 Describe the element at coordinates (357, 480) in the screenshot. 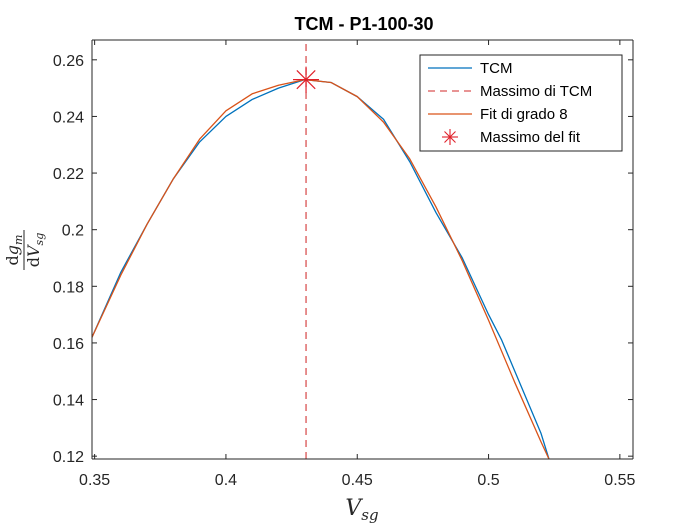

I see `x-tick-label: 0.45` at that location.